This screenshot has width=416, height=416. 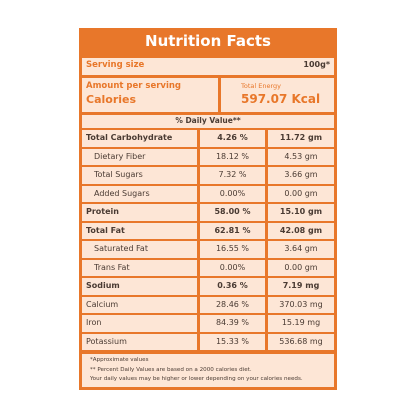 I want to click on nutrient-name: Added Sugars, so click(x=122, y=193).